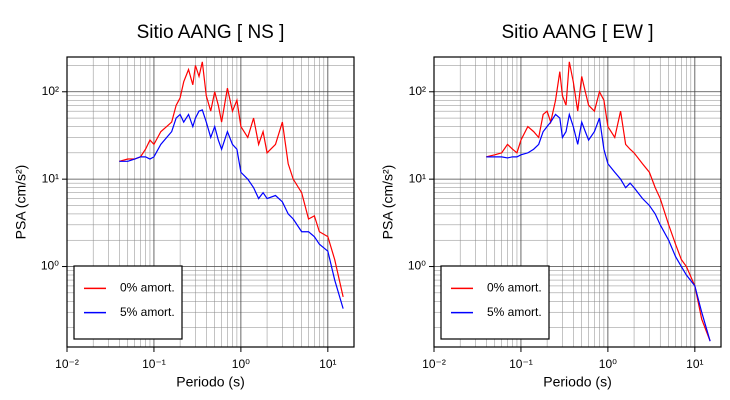 The image size is (730, 400). I want to click on chart-title: Sitio AANG [ EW ], so click(577, 32).